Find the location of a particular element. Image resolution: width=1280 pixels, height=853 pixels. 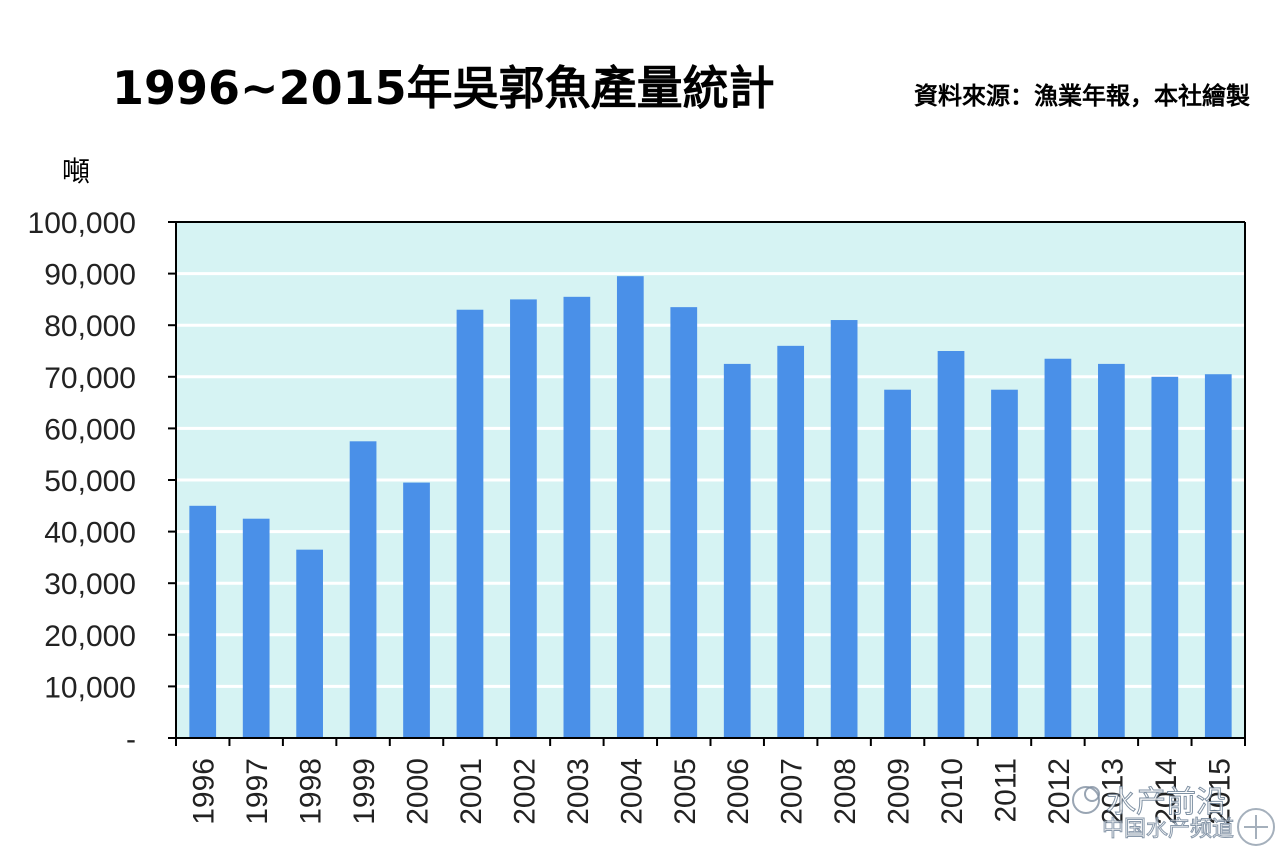

bar-1996 is located at coordinates (203, 621).